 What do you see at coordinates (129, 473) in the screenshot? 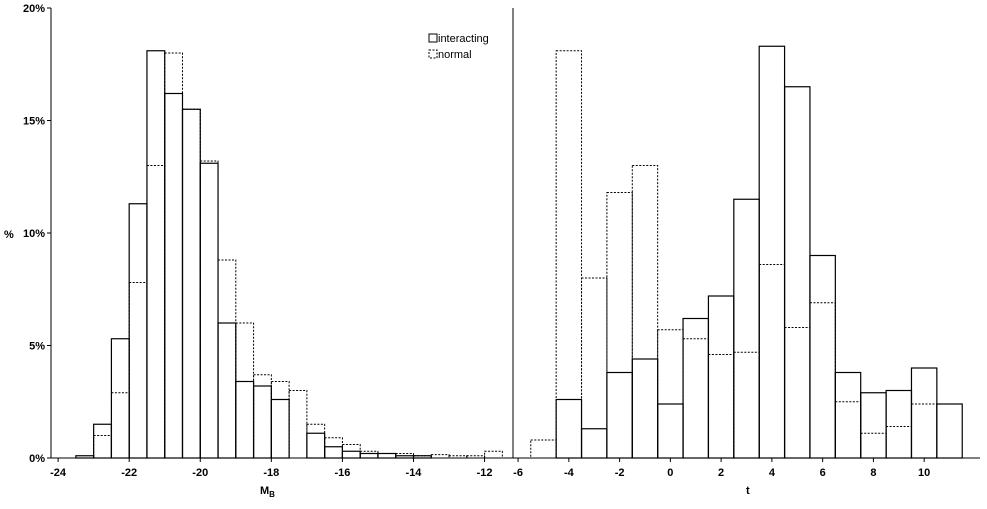
I see `x-tick-label-mb: -22` at bounding box center [129, 473].